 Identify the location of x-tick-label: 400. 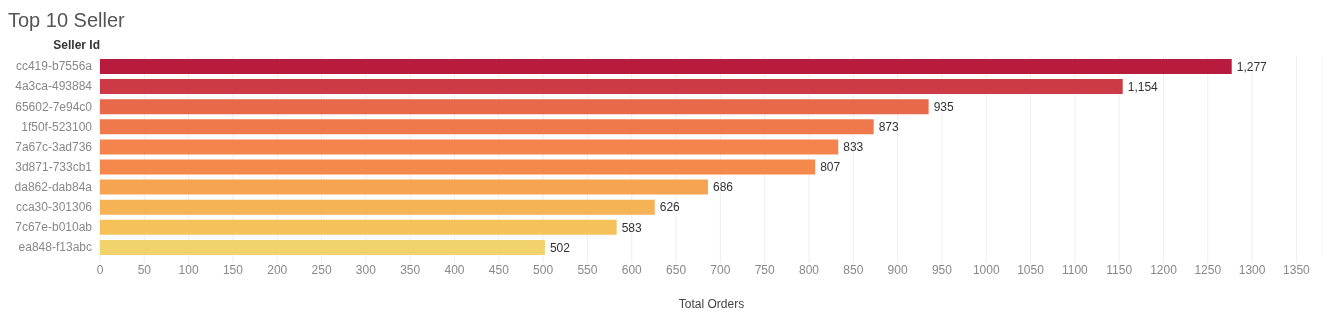
(454, 269).